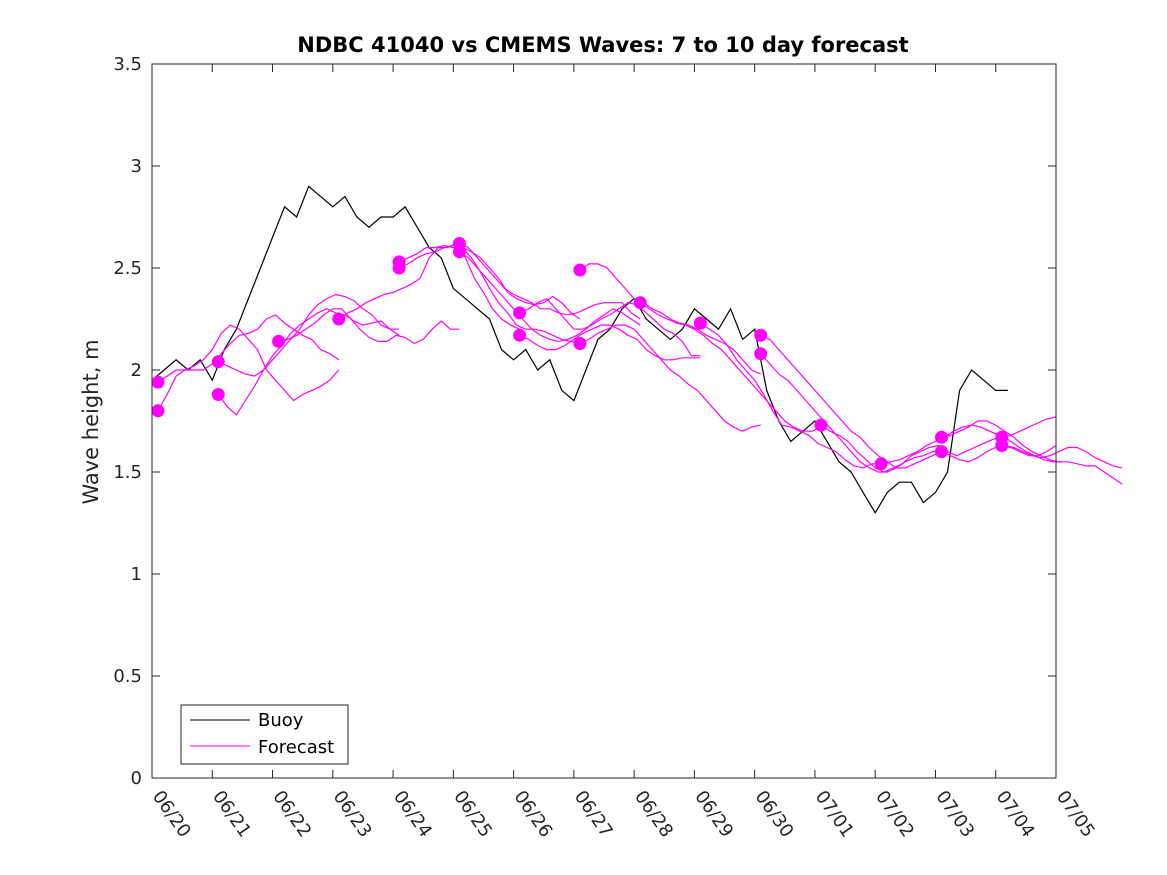  I want to click on legend: Buoy Forecast, so click(264, 734).